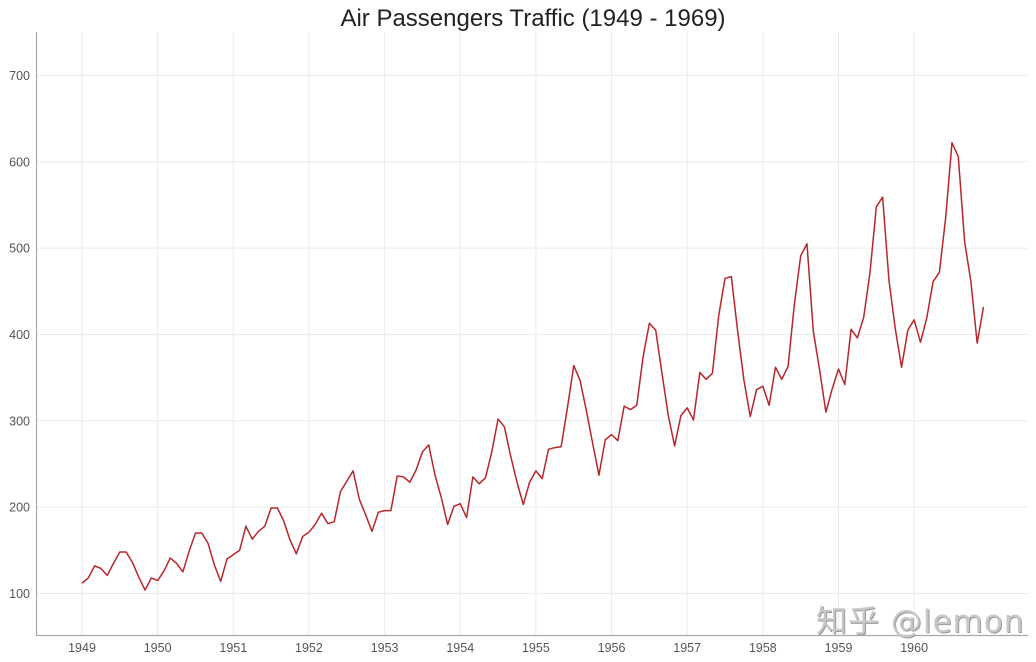  I want to click on y-tick-label: 300, so click(19, 421).